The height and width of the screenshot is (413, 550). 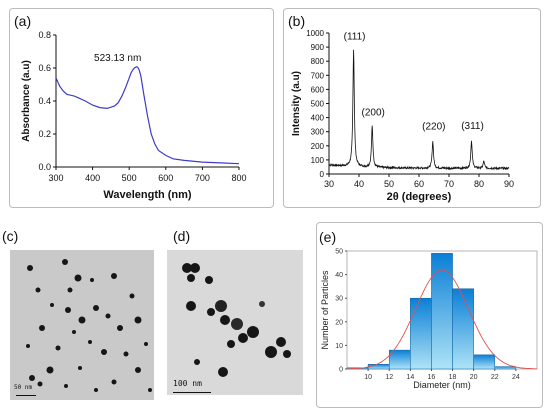 I want to click on xrd-y-tick-label: 900, so click(x=318, y=47).